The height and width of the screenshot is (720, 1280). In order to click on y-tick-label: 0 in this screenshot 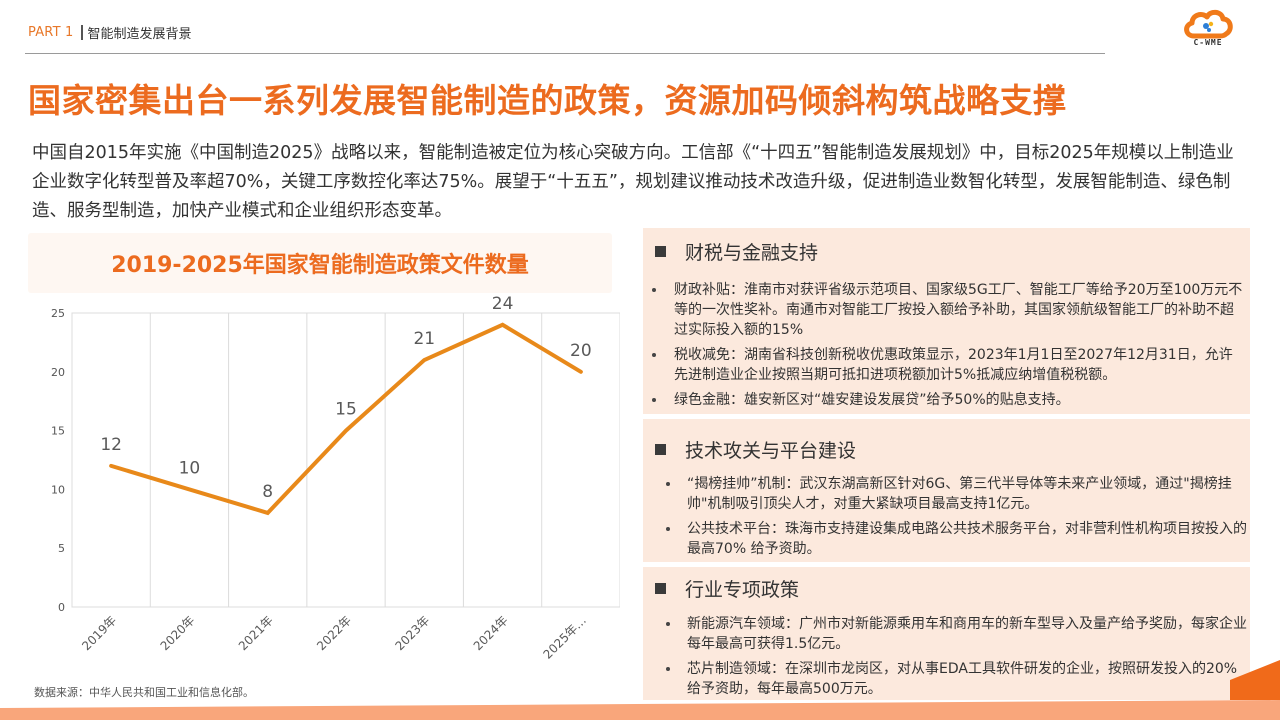, I will do `click(61, 607)`.